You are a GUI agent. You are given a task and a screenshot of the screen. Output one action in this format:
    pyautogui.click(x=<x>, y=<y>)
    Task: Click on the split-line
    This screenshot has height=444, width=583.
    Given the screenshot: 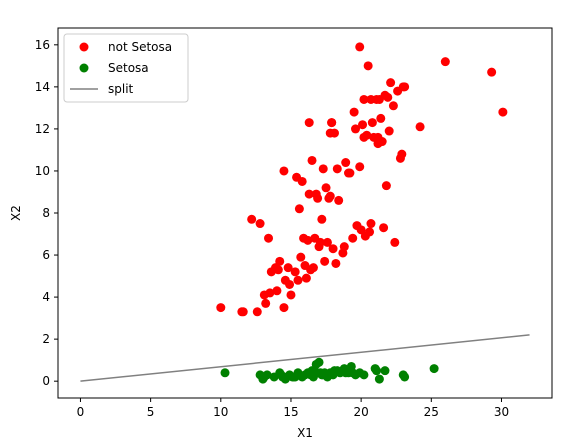 What is the action you would take?
    pyautogui.click(x=305, y=358)
    